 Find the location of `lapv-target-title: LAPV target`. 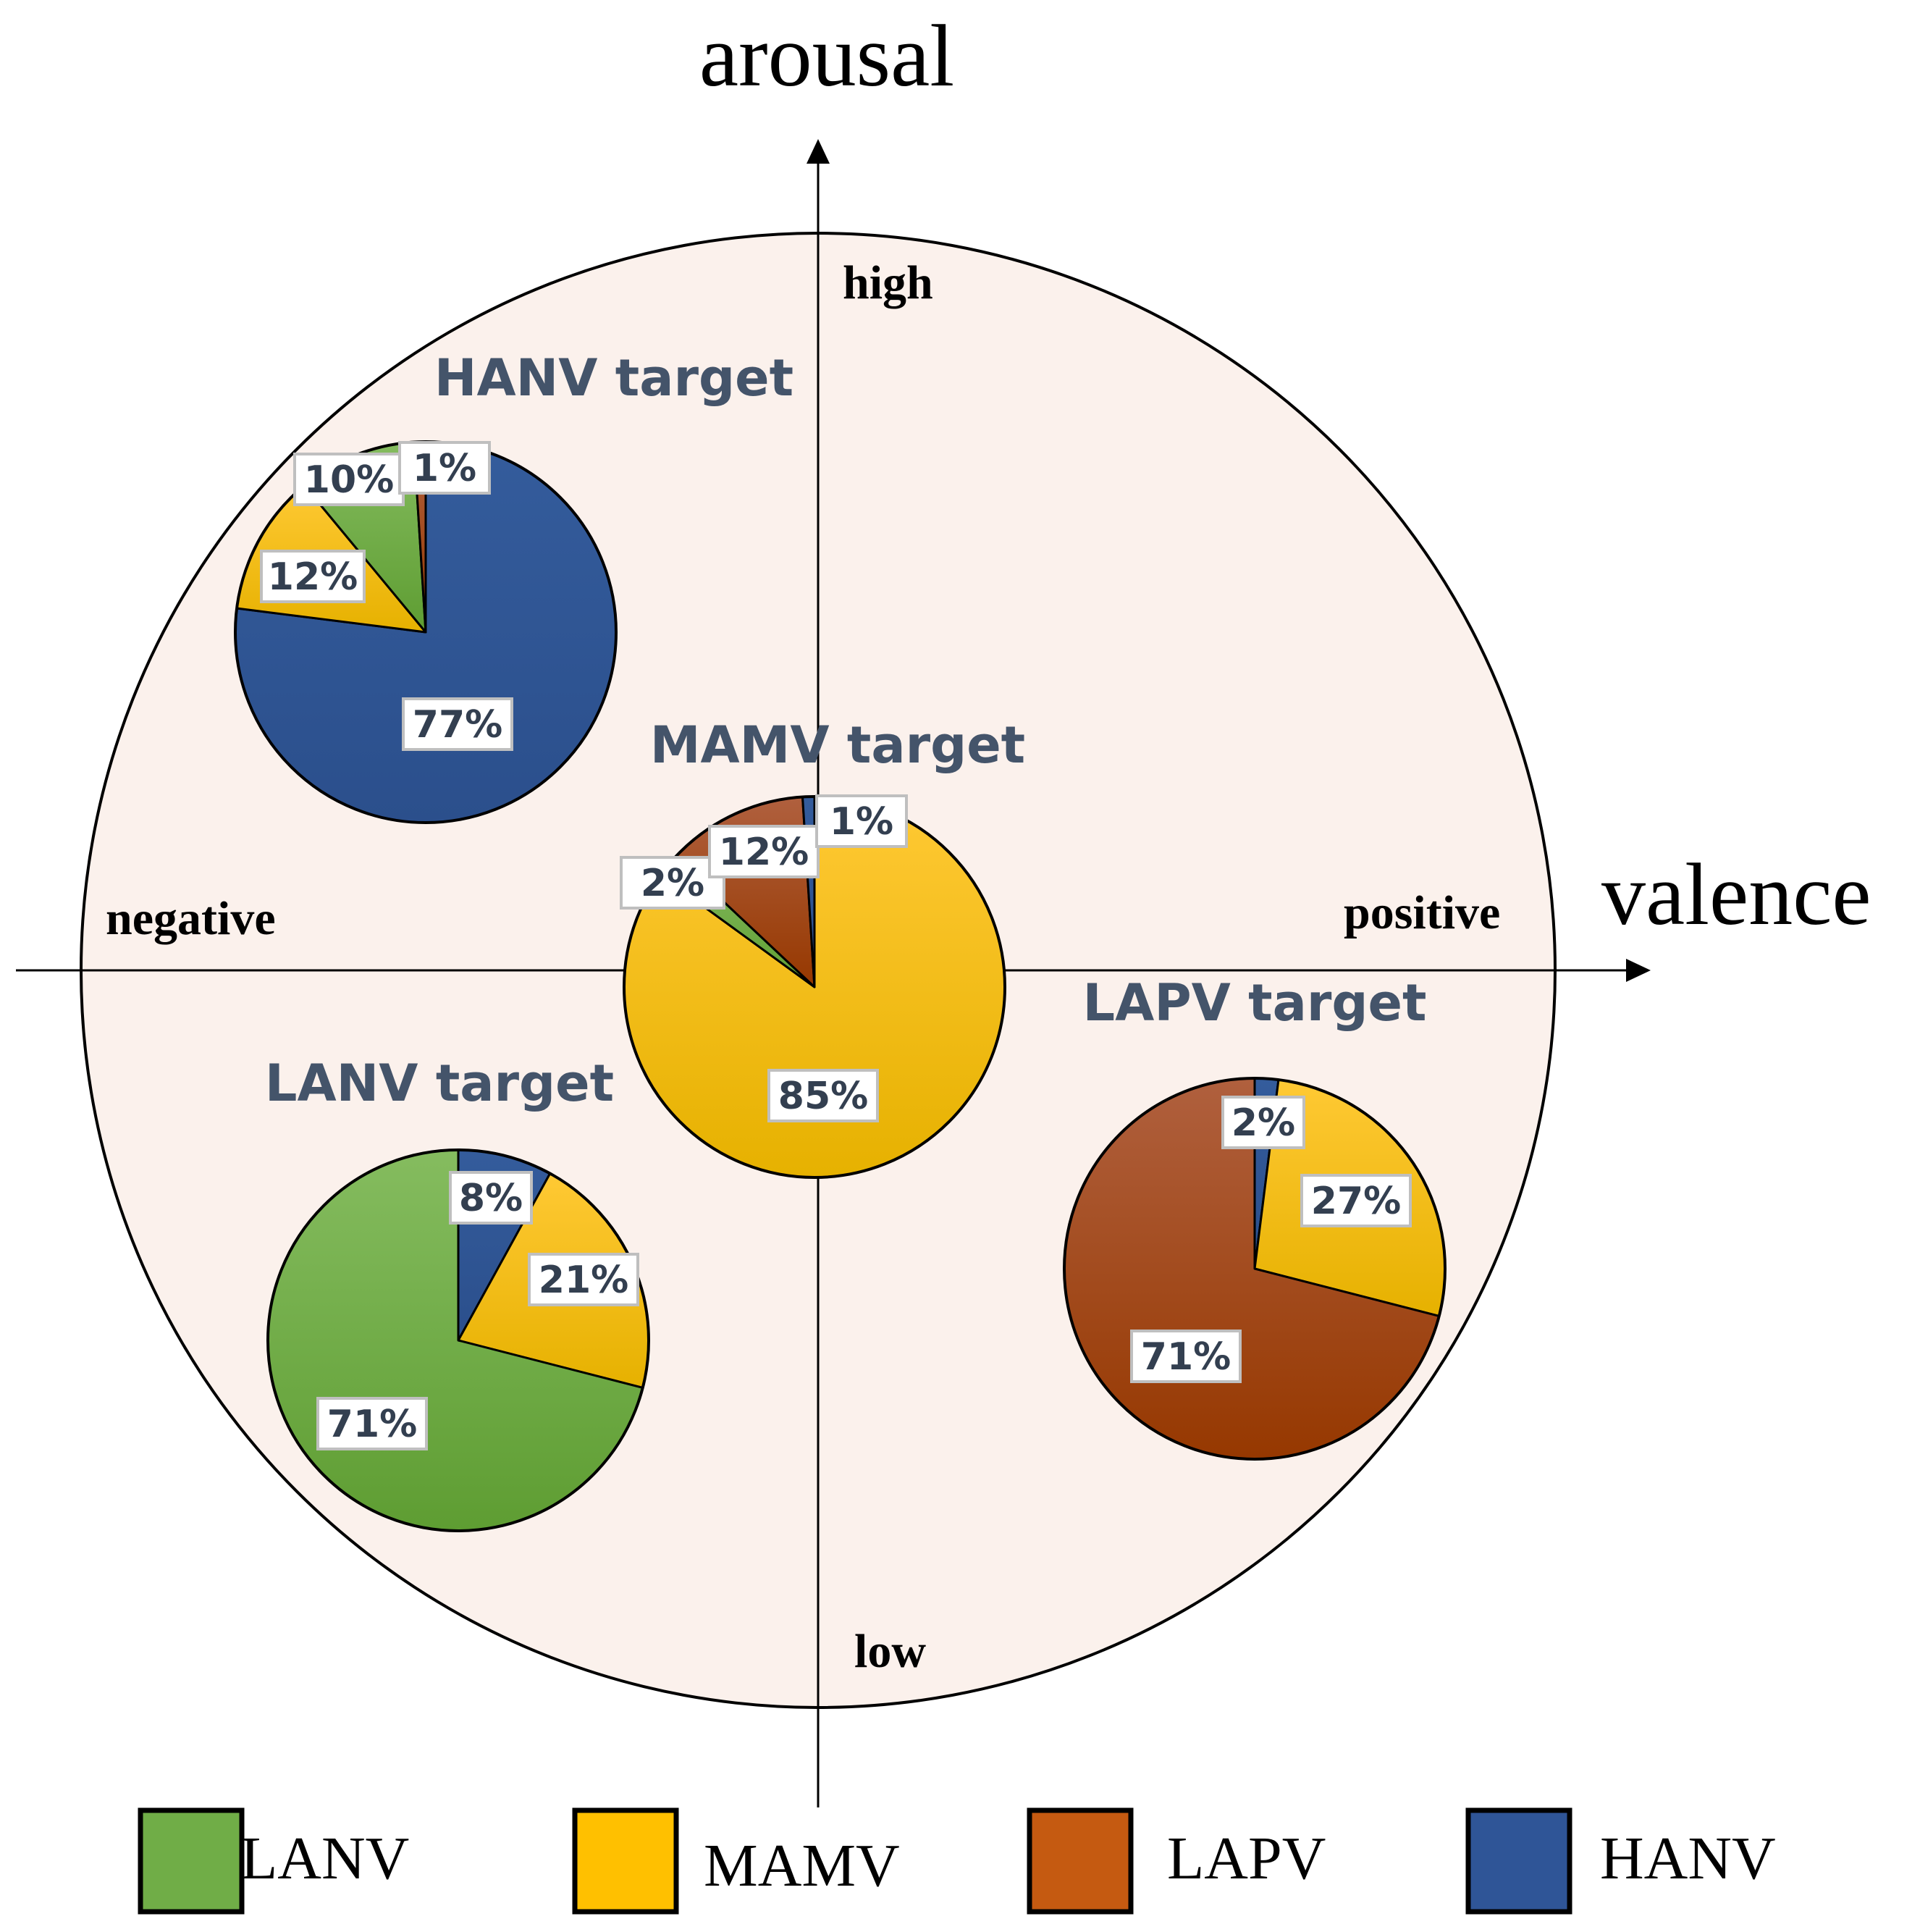

lapv-target-title: LAPV target is located at coordinates (1255, 1003).